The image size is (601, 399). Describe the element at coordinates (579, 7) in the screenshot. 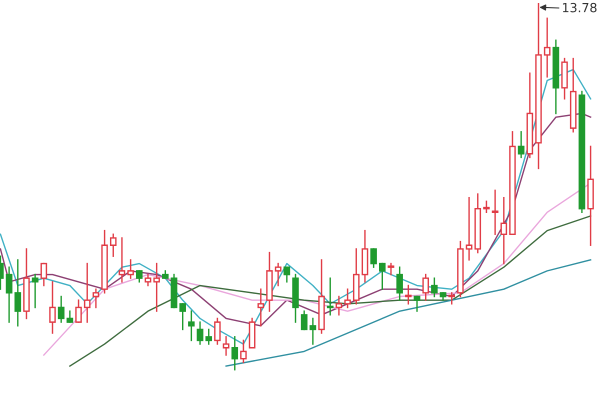

I see `annotation: 13.78` at that location.